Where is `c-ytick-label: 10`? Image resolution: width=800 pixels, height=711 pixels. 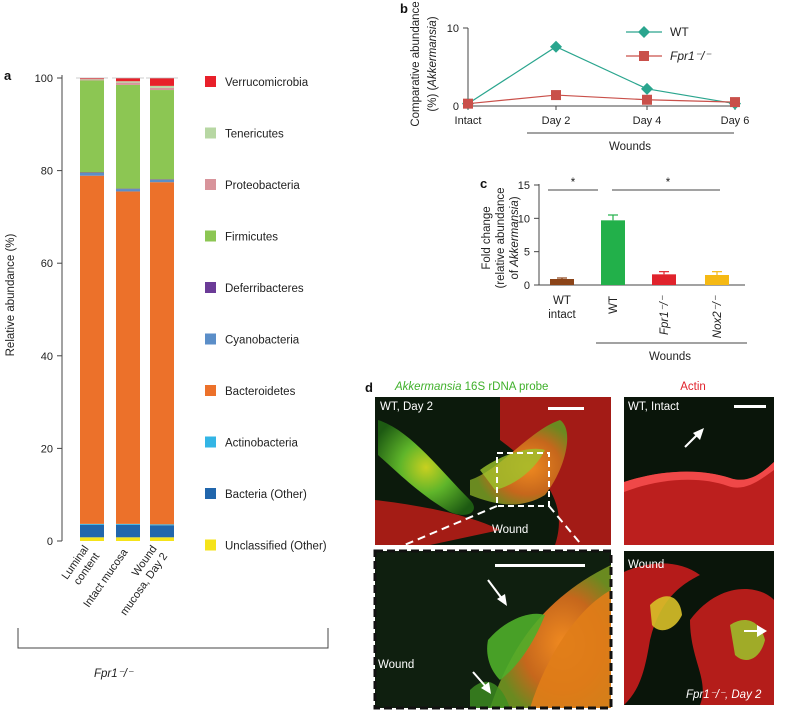 c-ytick-label: 10 is located at coordinates (524, 219).